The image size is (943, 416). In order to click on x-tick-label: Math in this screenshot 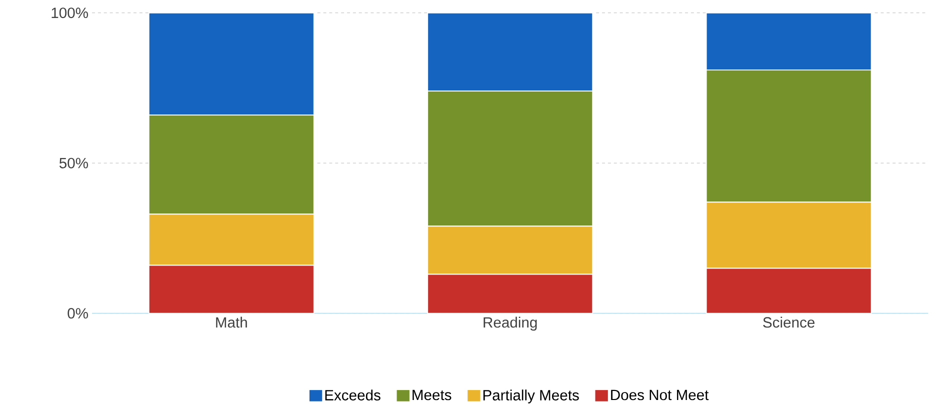, I will do `click(231, 322)`.